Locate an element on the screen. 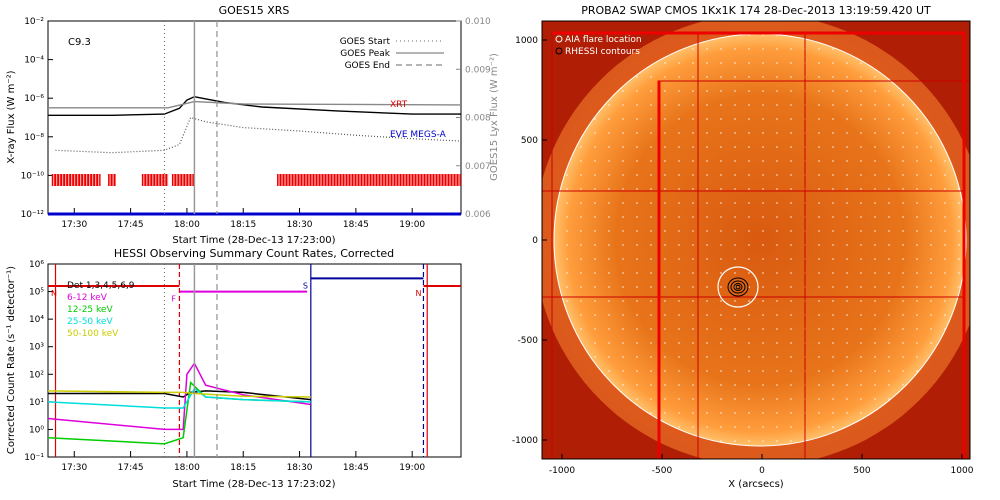 Image resolution: width=1000 pixels, height=500 pixels. swap-xtick-label: -500 is located at coordinates (662, 471).